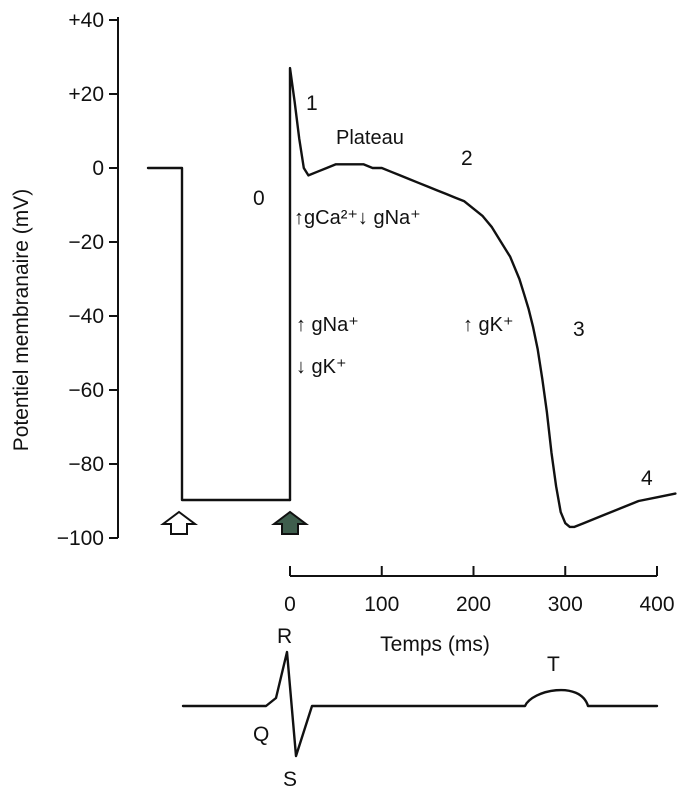  I want to click on y-axis: +40 +20 0 −20 −40 −60 −80 −100, so click(88, 279).